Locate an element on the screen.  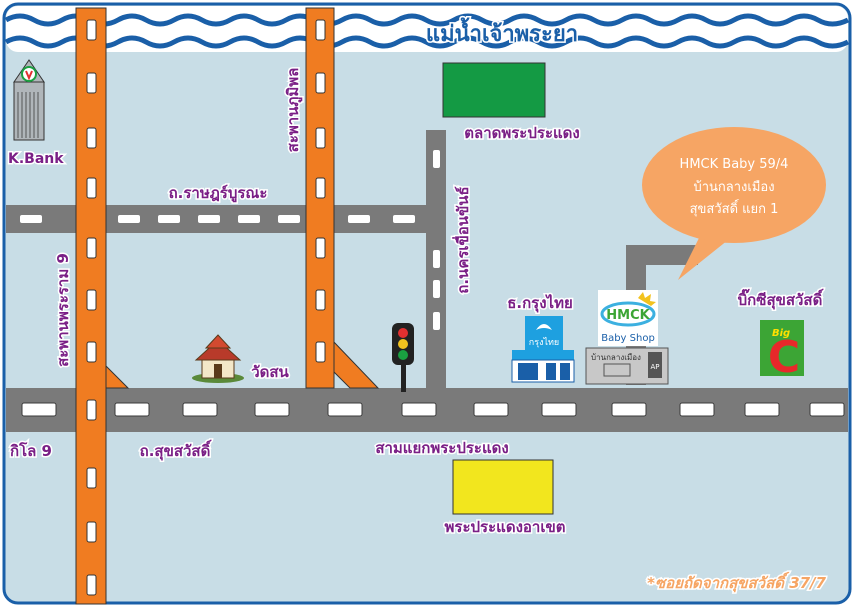
bhumibol-bridge is located at coordinates (342, 198).